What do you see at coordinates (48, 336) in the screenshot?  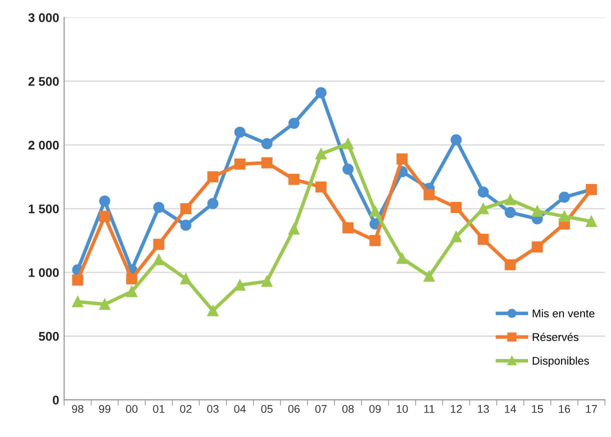 I see `y-tick-label: 500` at bounding box center [48, 336].